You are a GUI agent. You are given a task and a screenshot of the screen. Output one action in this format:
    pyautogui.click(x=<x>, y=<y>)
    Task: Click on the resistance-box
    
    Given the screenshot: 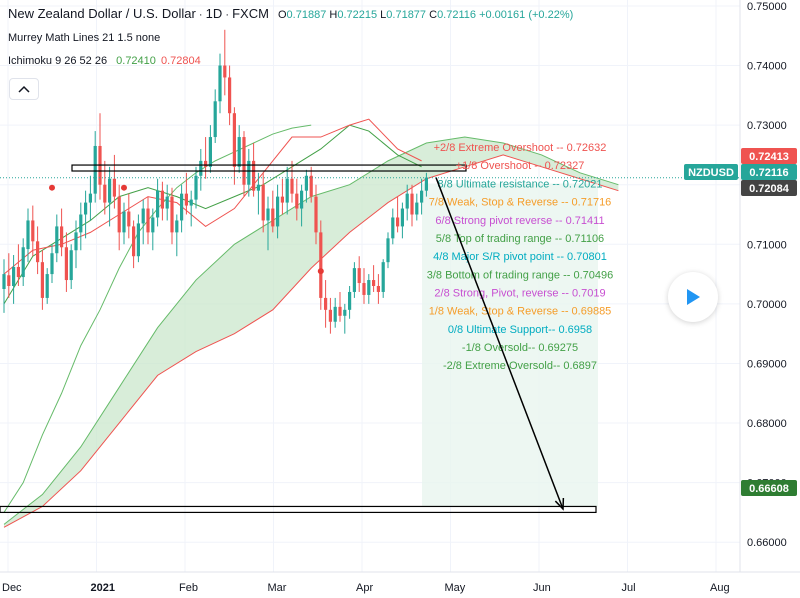 What is the action you would take?
    pyautogui.click(x=269, y=168)
    